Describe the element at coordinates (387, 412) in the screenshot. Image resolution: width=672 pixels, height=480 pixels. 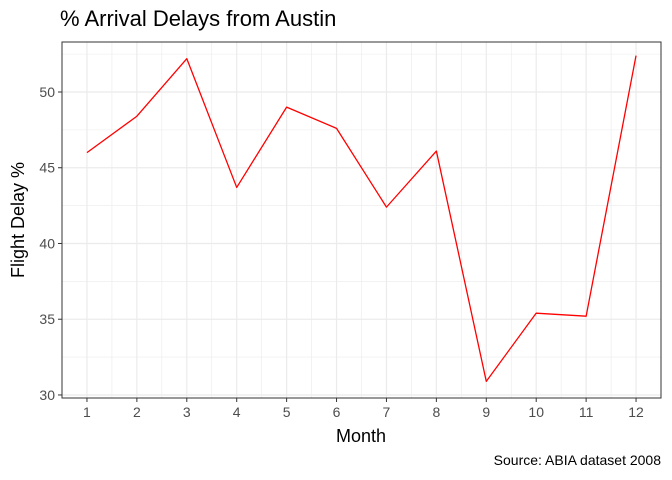
I see `x-tick-label: 7` at that location.